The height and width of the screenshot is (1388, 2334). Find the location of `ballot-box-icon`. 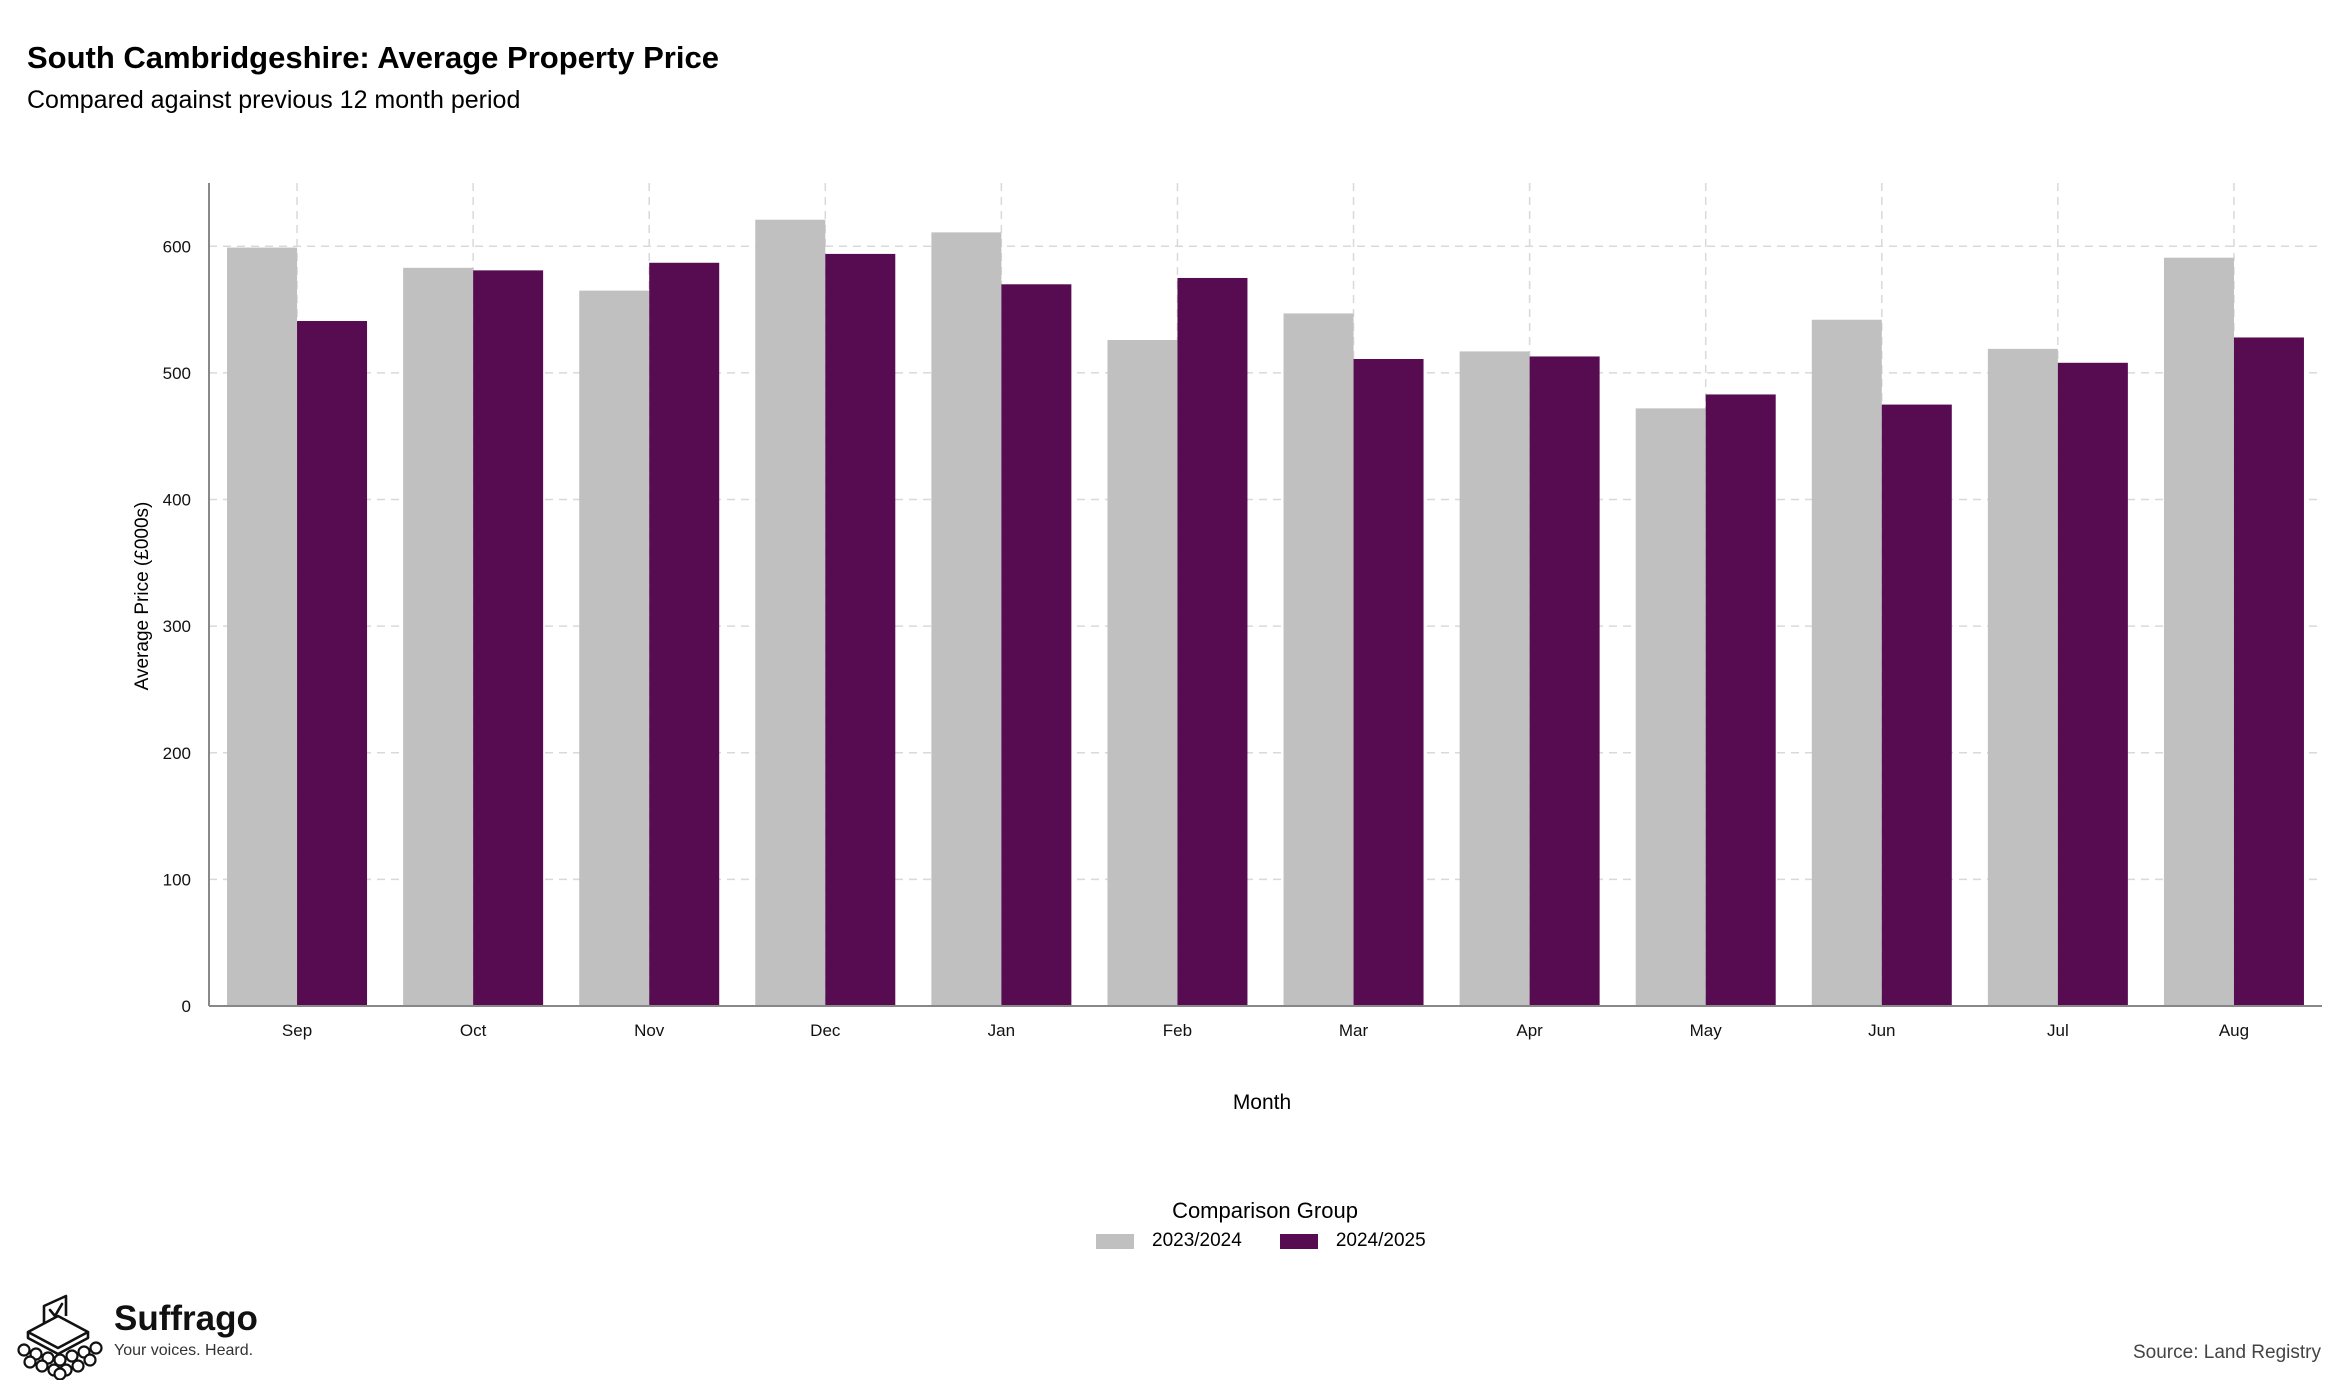

ballot-box-icon is located at coordinates (60, 1337).